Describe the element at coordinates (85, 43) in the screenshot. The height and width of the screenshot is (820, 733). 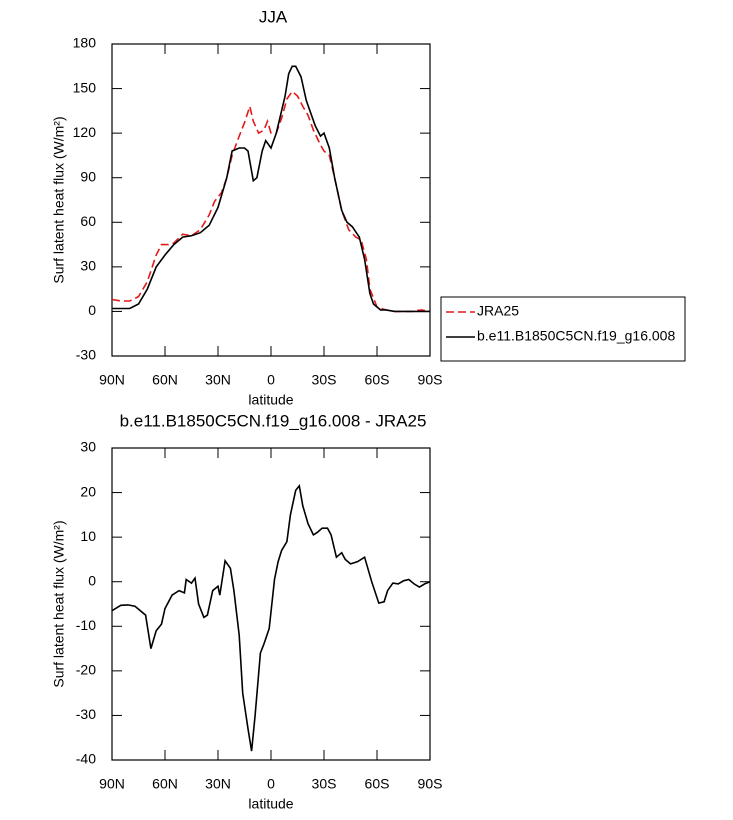
I see `y-tick-label: 180` at that location.